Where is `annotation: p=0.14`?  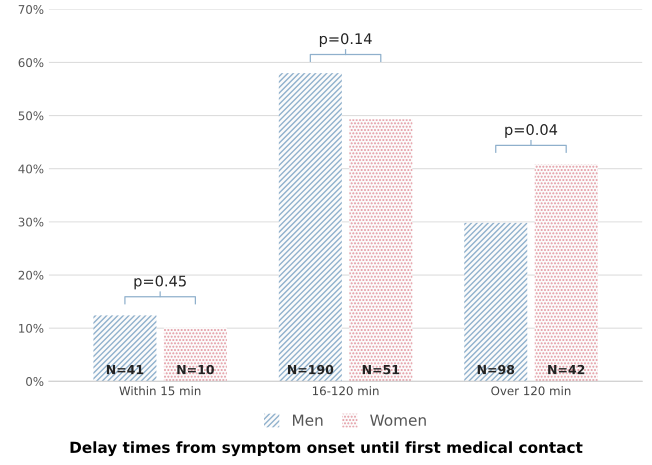
annotation: p=0.14 is located at coordinates (346, 40).